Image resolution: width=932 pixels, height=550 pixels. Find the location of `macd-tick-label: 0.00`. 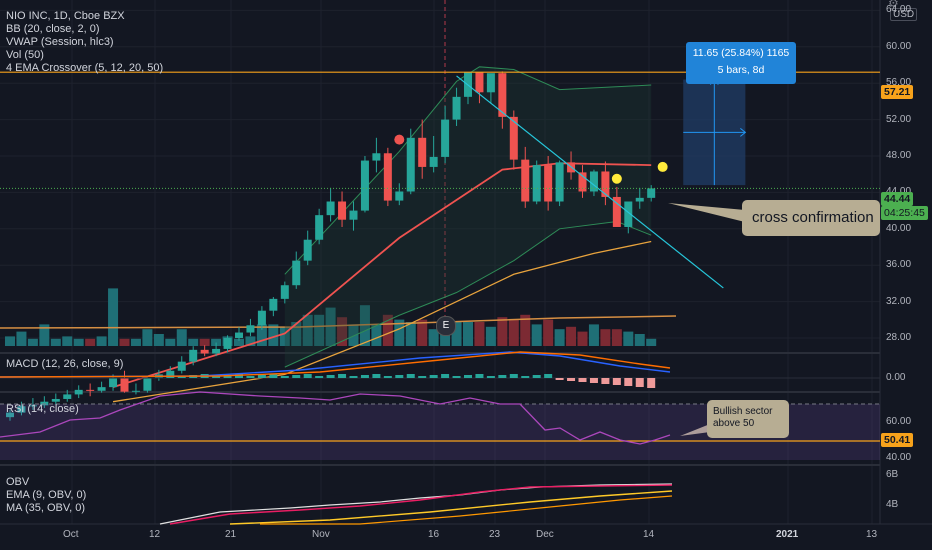

macd-tick-label: 0.00 is located at coordinates (896, 377).